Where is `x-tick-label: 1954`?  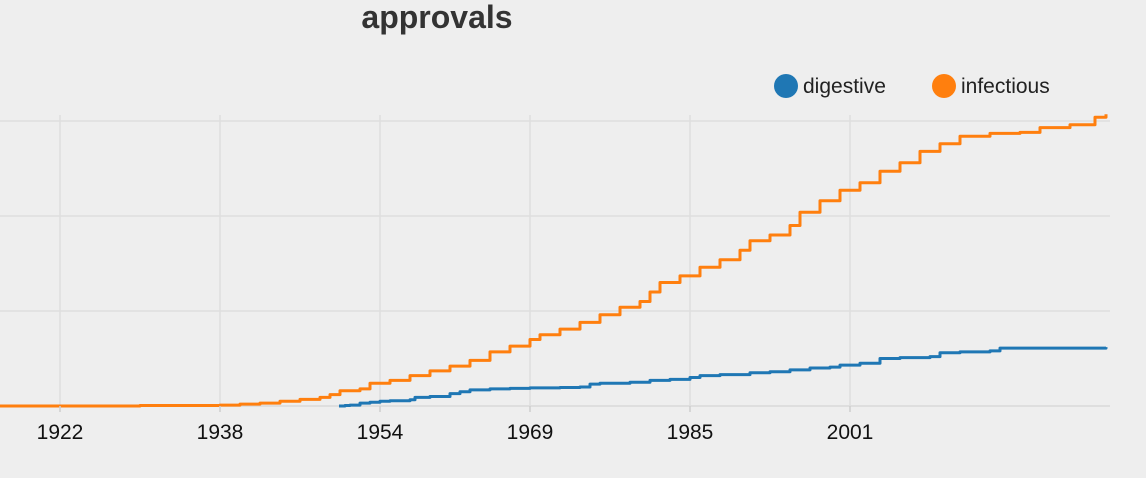 x-tick-label: 1954 is located at coordinates (380, 432).